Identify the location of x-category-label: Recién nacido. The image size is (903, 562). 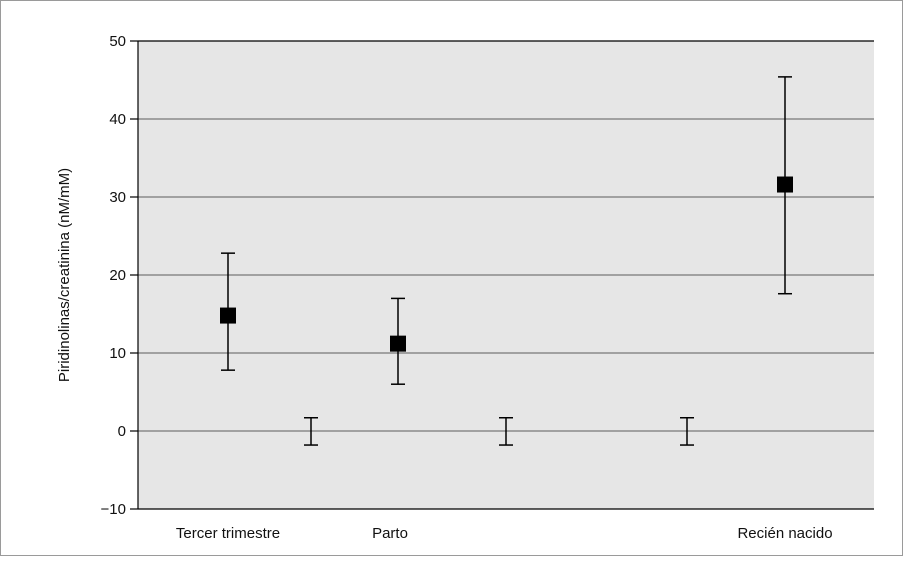
(784, 533).